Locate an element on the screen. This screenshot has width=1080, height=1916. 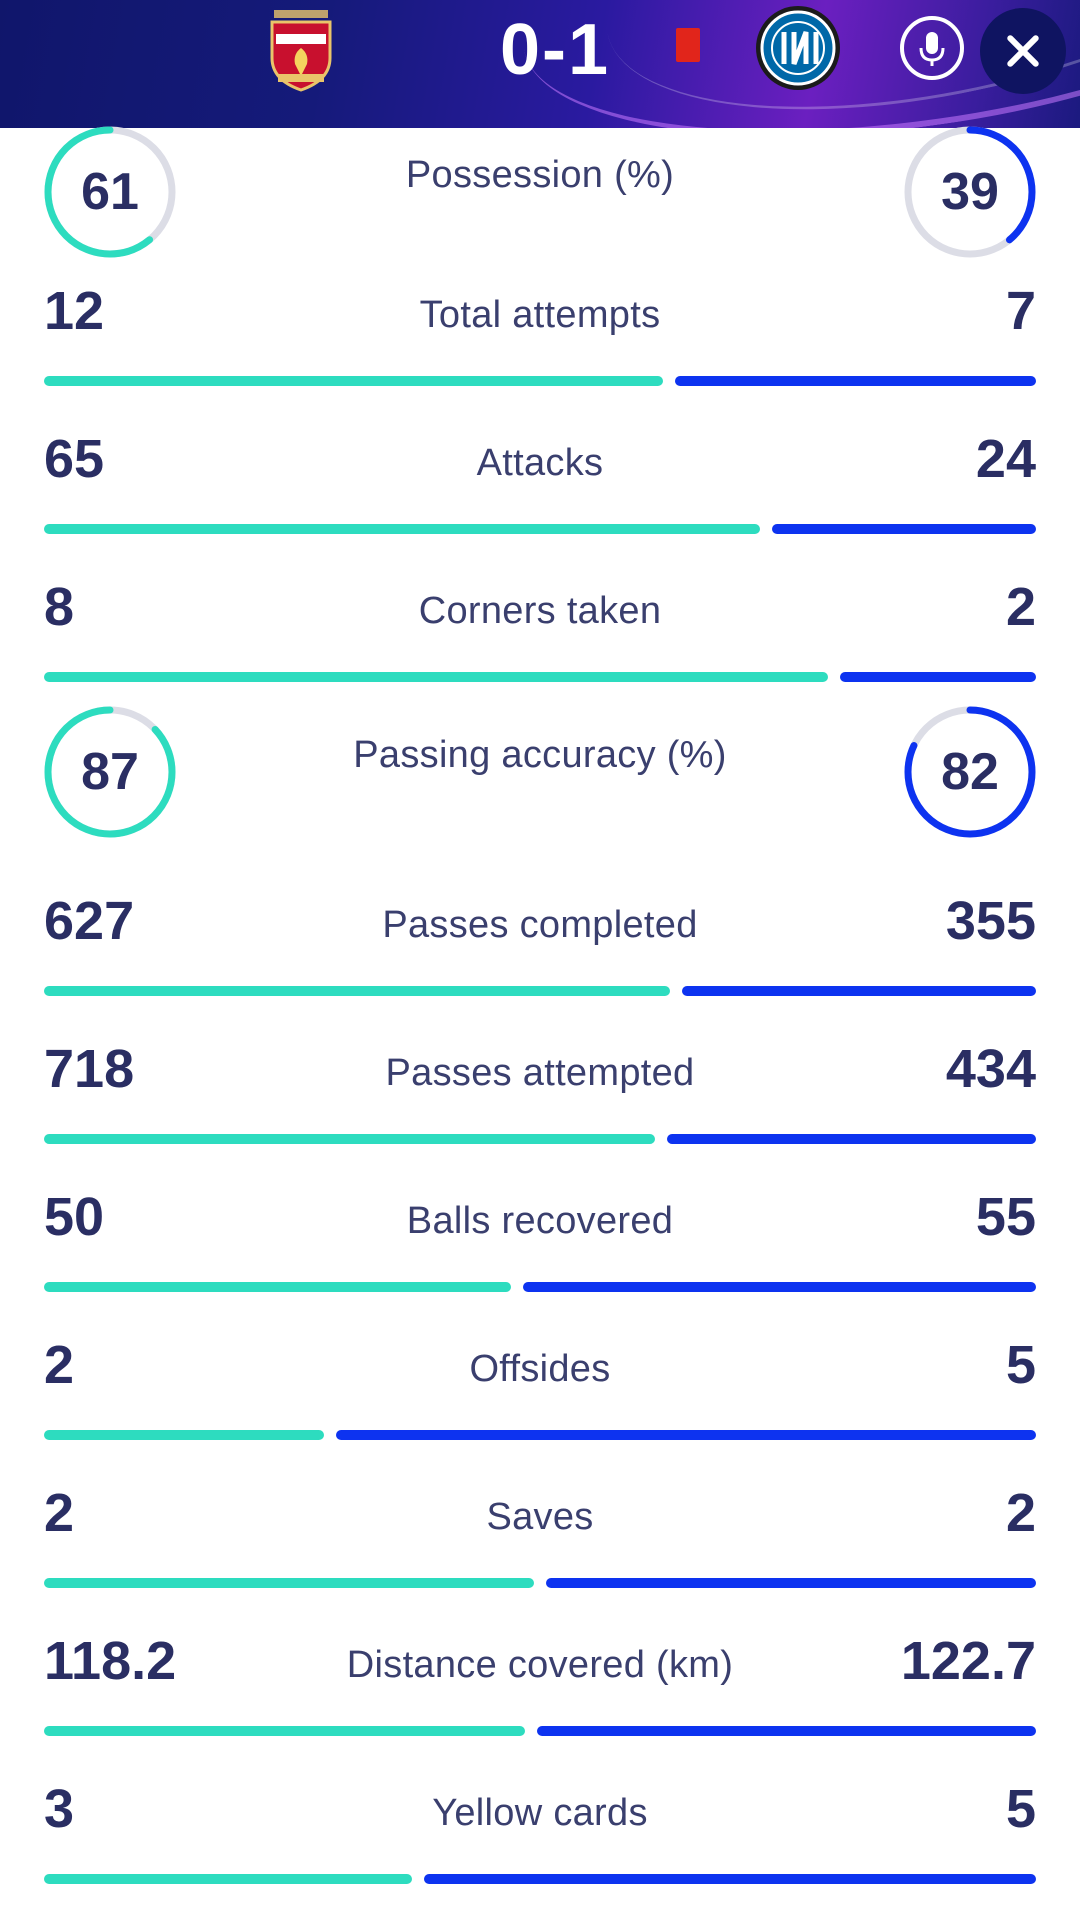
home-stat-value: 12 is located at coordinates (74, 311).